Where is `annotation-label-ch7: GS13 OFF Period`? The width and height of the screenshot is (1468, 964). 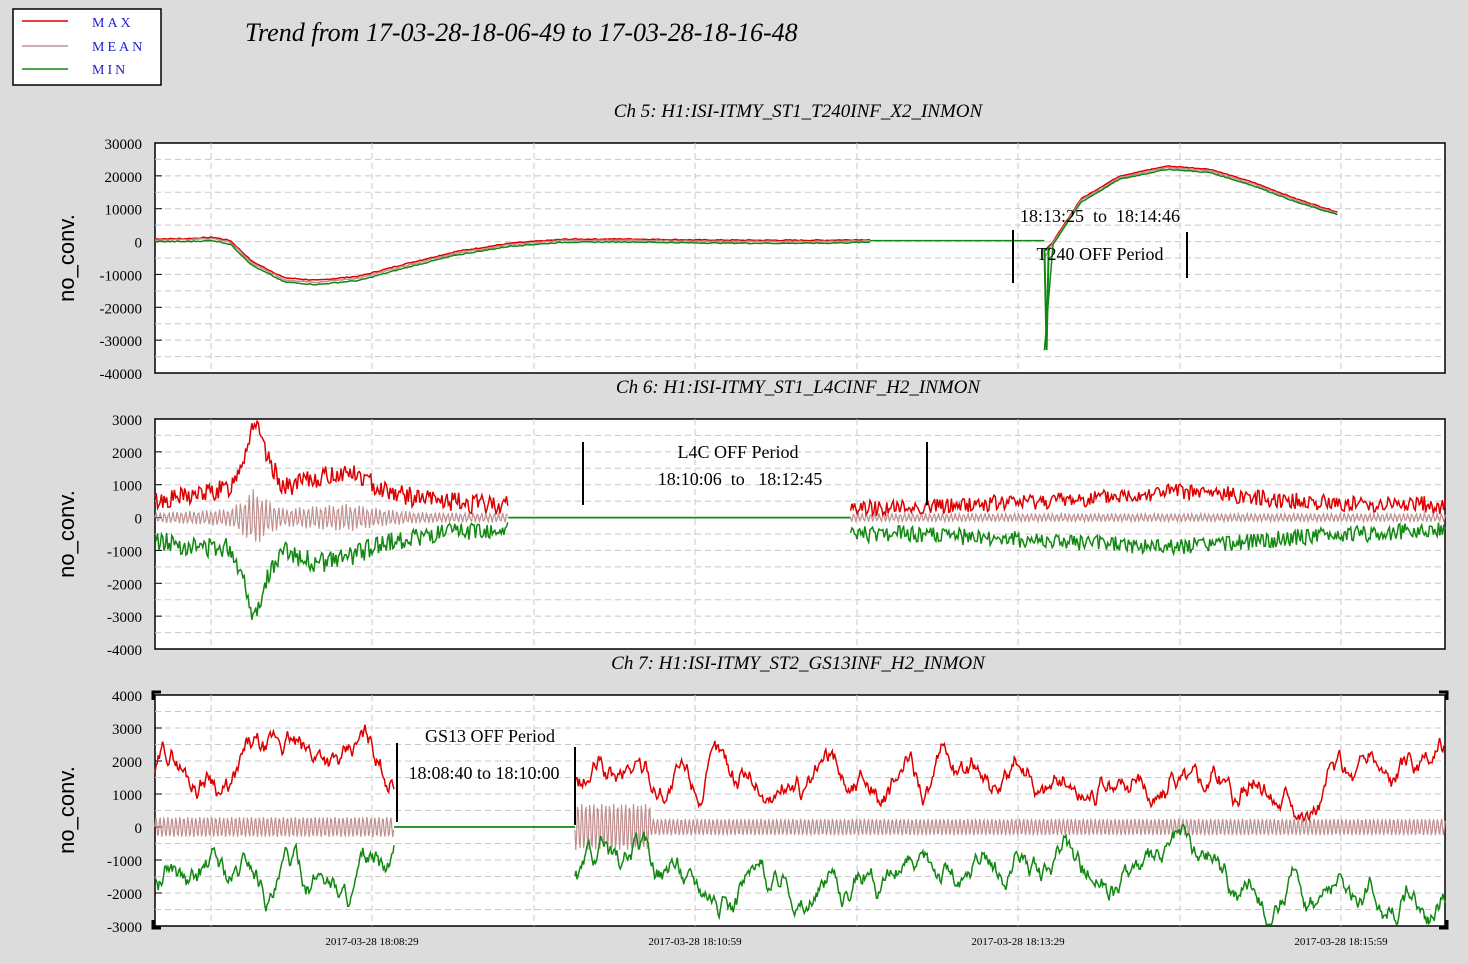
annotation-label-ch7: GS13 OFF Period is located at coordinates (490, 736).